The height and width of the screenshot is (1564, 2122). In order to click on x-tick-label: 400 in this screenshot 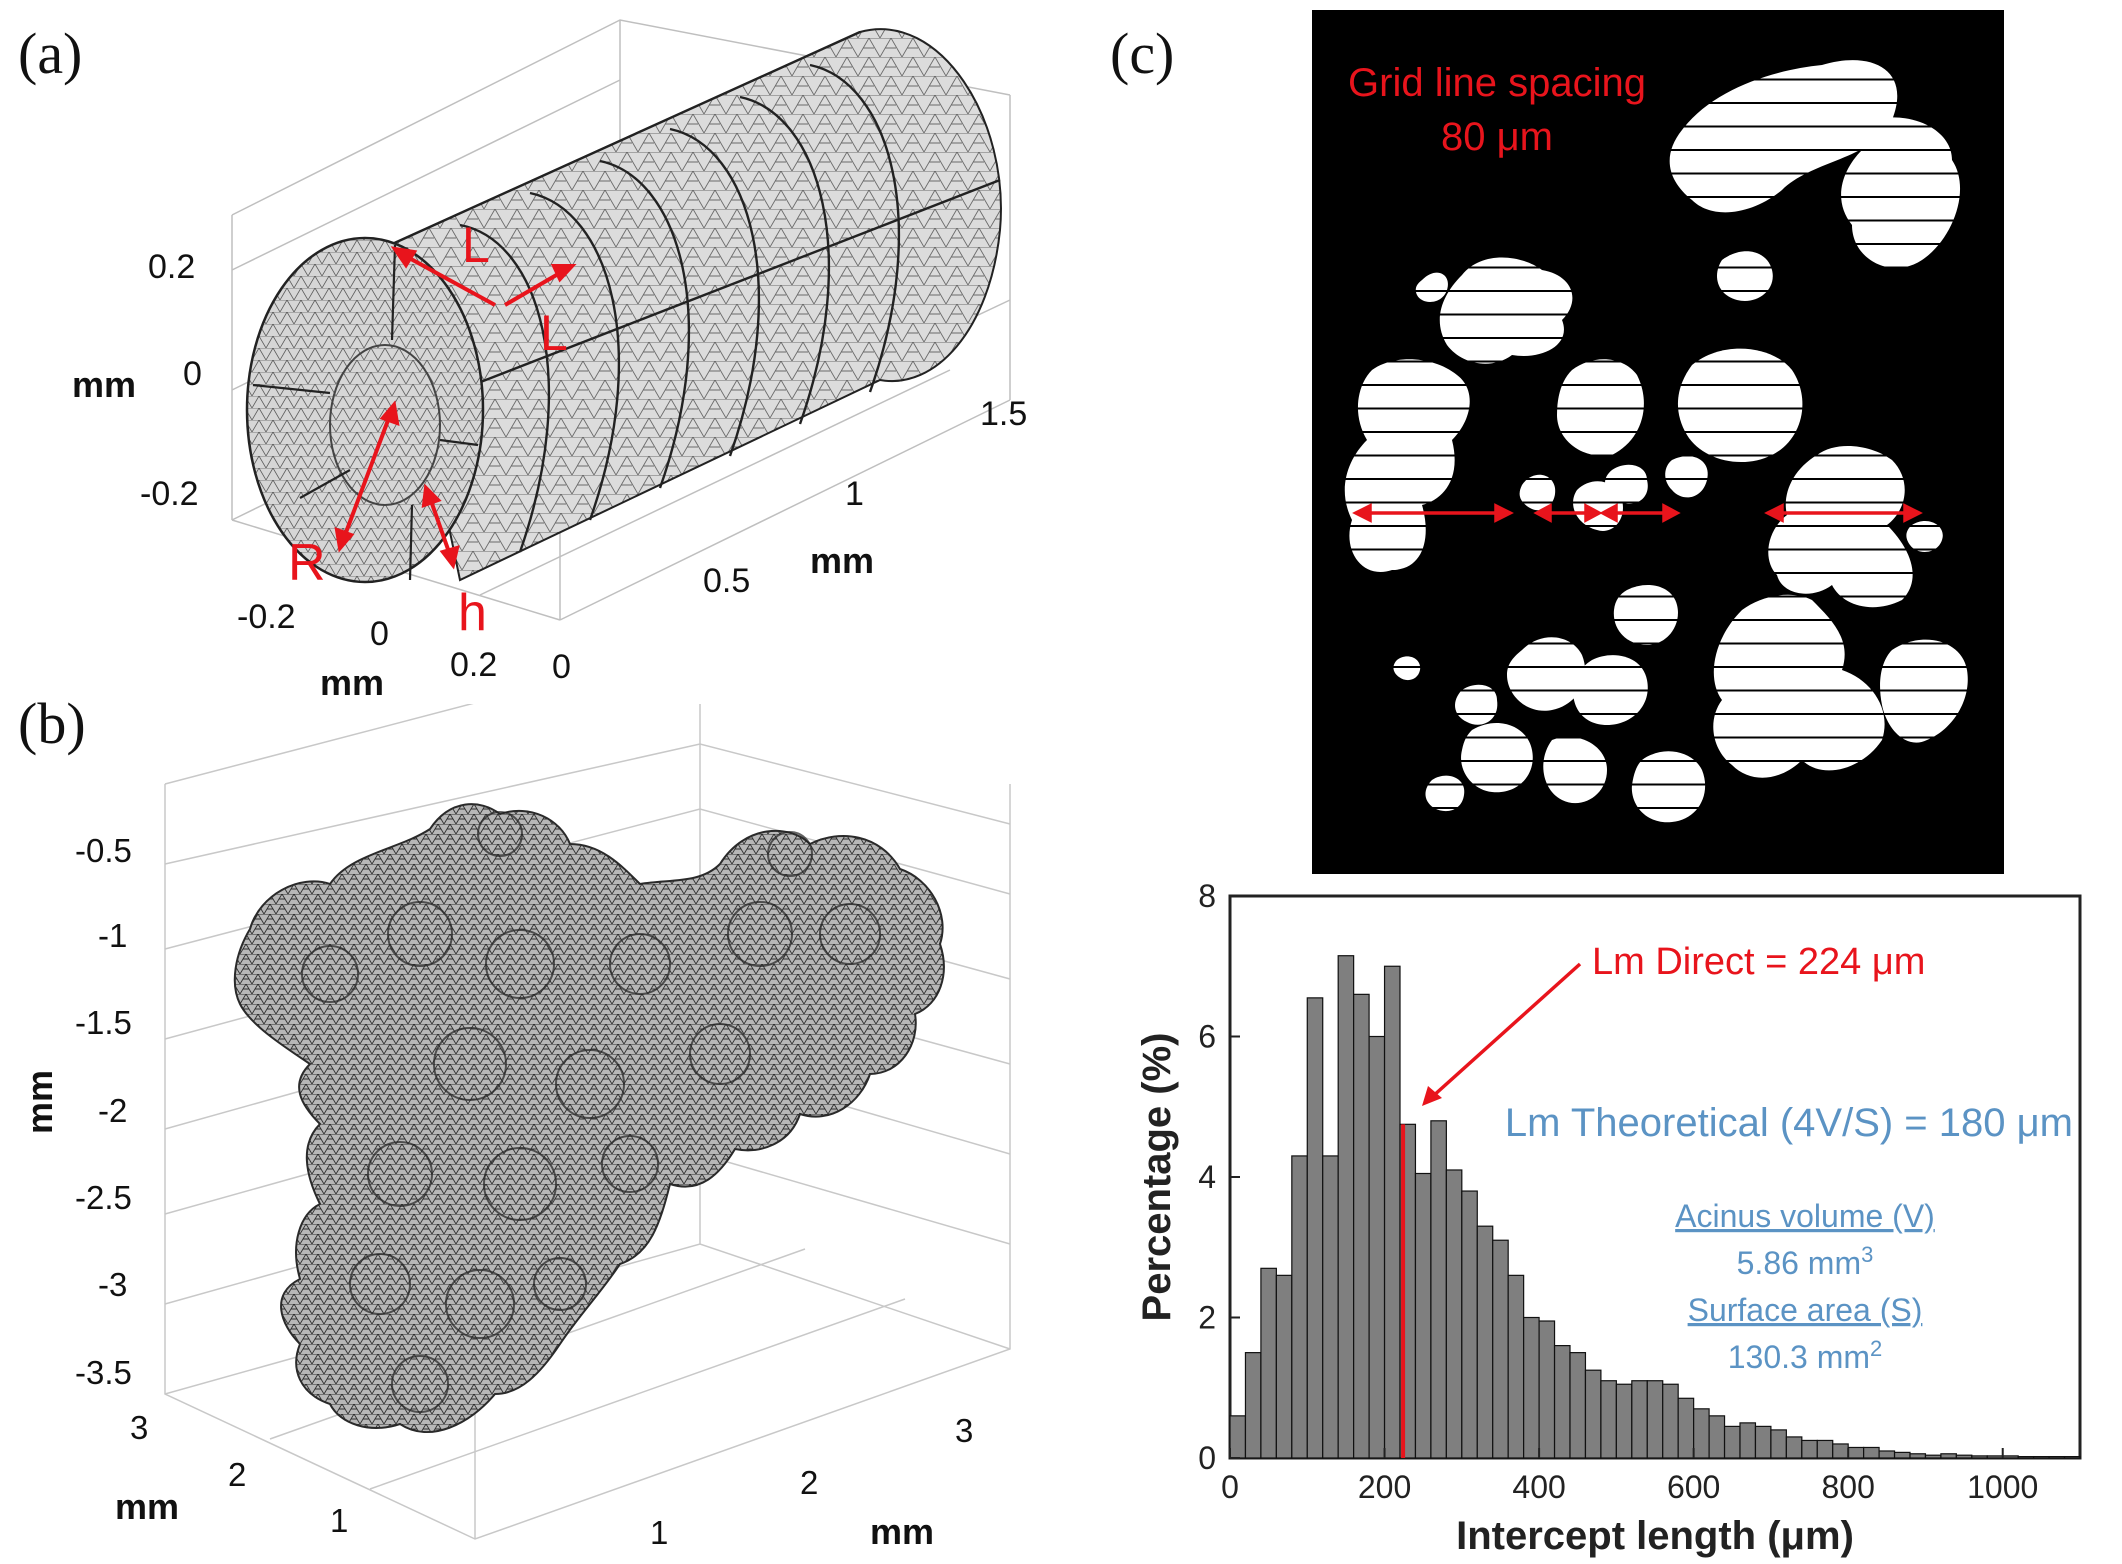, I will do `click(1538, 1487)`.